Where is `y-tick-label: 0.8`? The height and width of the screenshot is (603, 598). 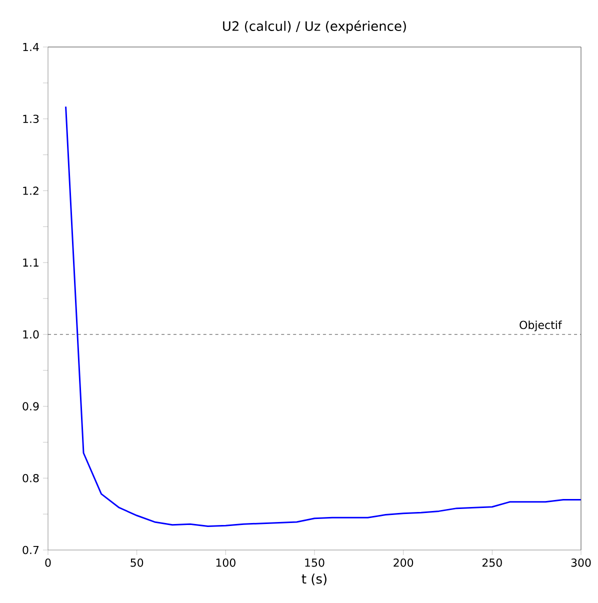
y-tick-label: 0.8 is located at coordinates (30, 478).